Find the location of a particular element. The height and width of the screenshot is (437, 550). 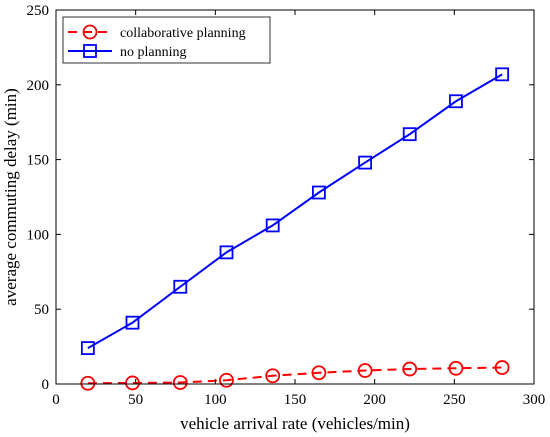

legend-marker-no-planning is located at coordinates (90, 51).